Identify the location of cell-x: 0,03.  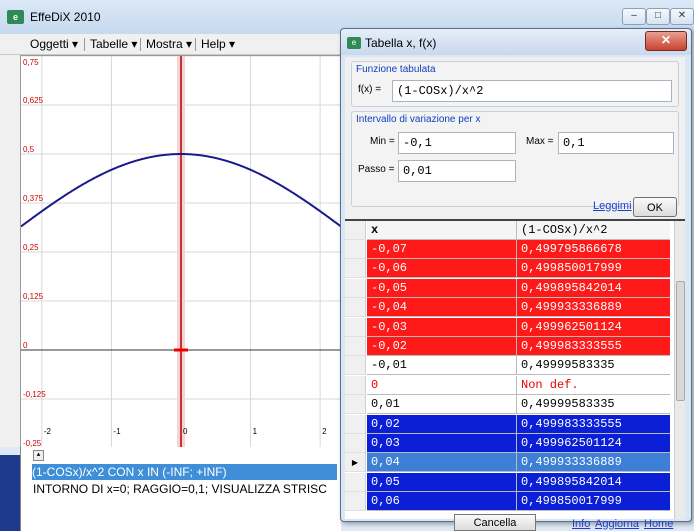
(442, 443).